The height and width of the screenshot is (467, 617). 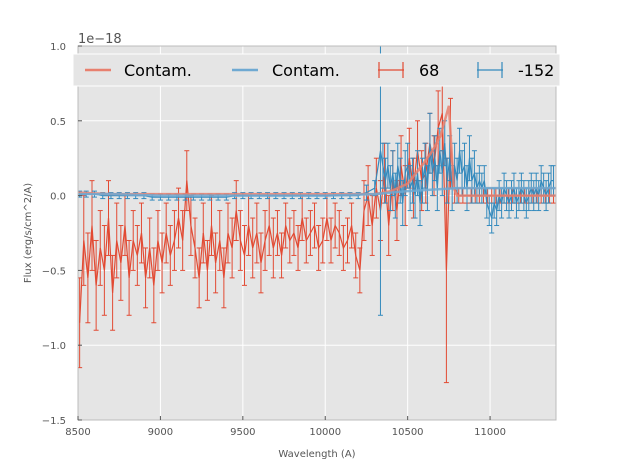 I want to click on y-tick-label: −1.0, so click(x=54, y=346).